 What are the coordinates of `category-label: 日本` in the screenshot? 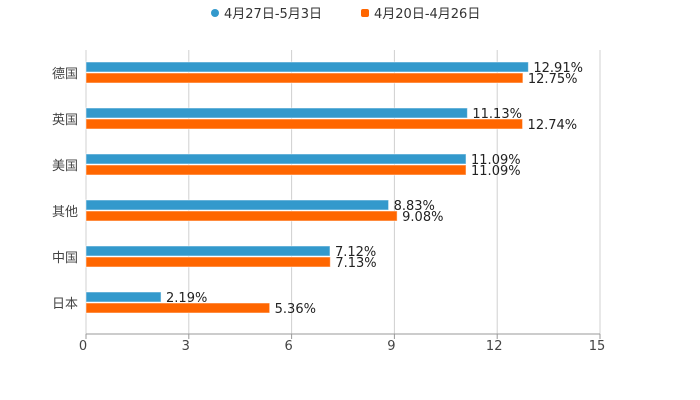 It's located at (65, 304).